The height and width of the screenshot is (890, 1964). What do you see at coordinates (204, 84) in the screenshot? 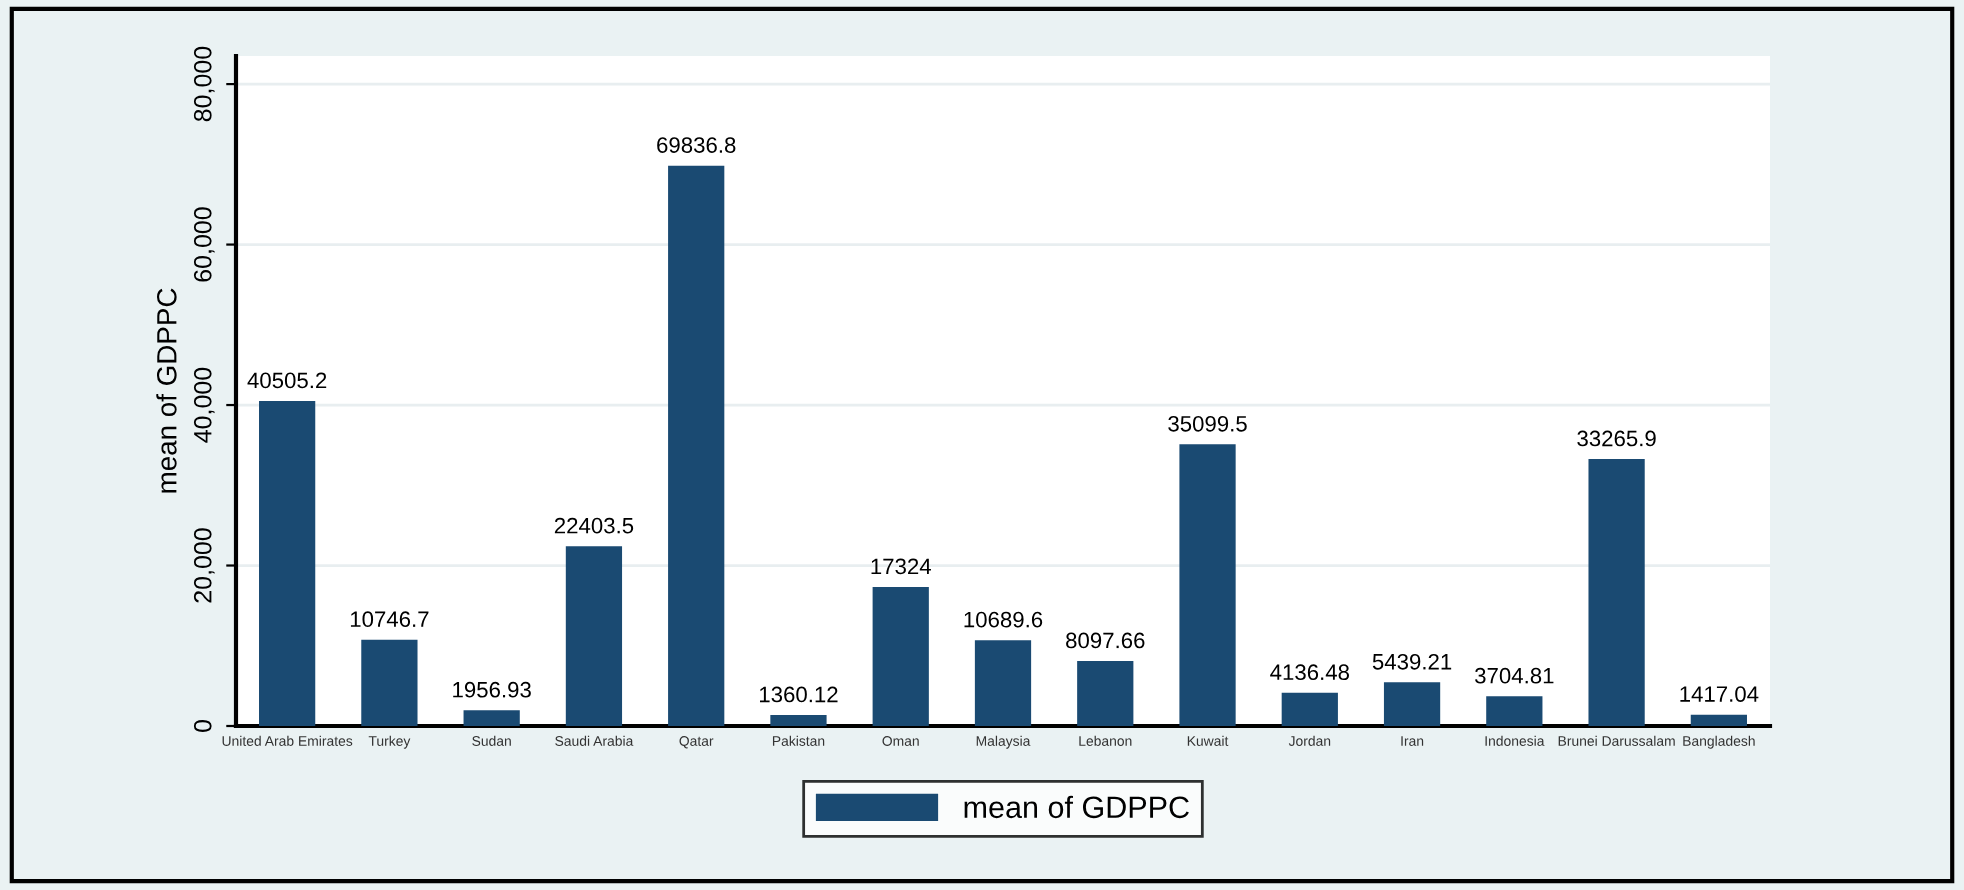
I see `y-tick-label: 80,000` at bounding box center [204, 84].